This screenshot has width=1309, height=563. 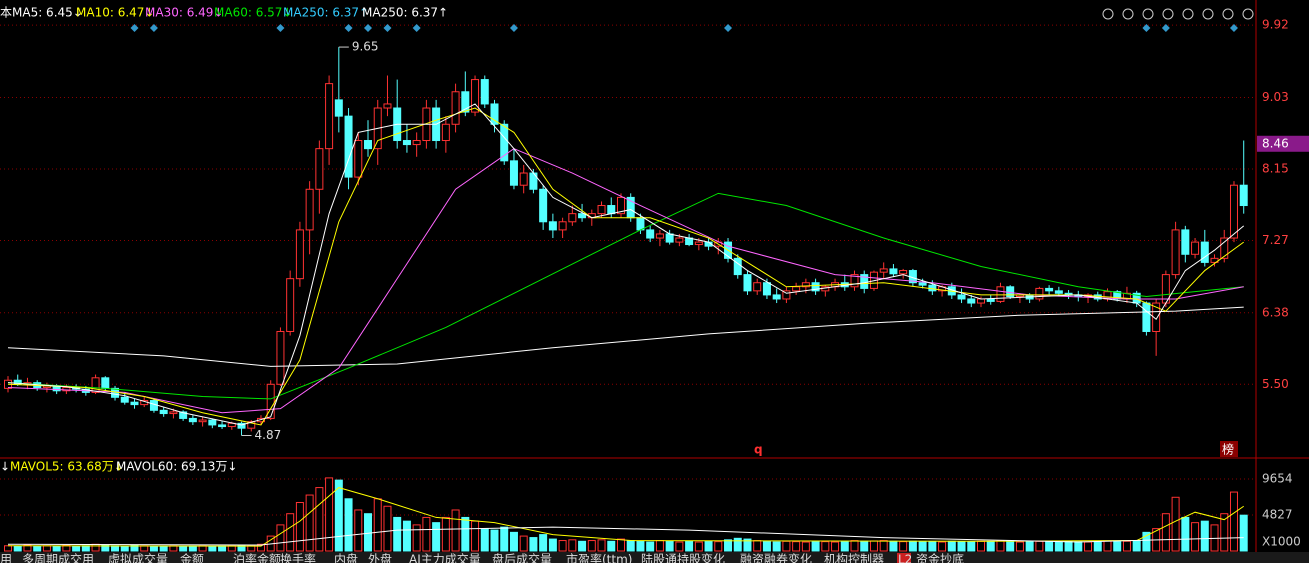 I want to click on toolbar-icons, so click(x=1178, y=14).